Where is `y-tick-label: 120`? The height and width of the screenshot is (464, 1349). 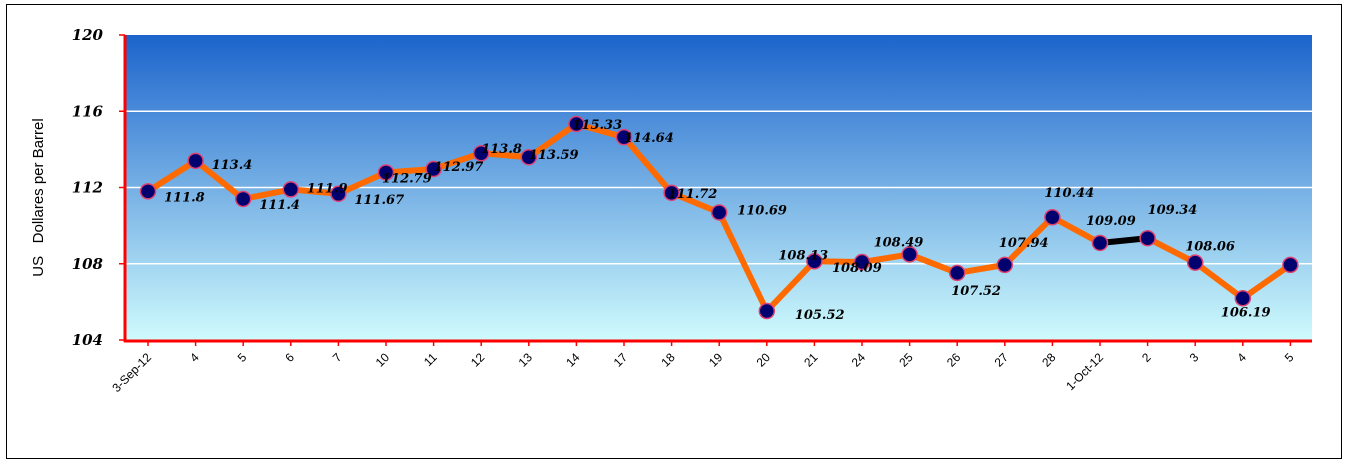 y-tick-label: 120 is located at coordinates (88, 35).